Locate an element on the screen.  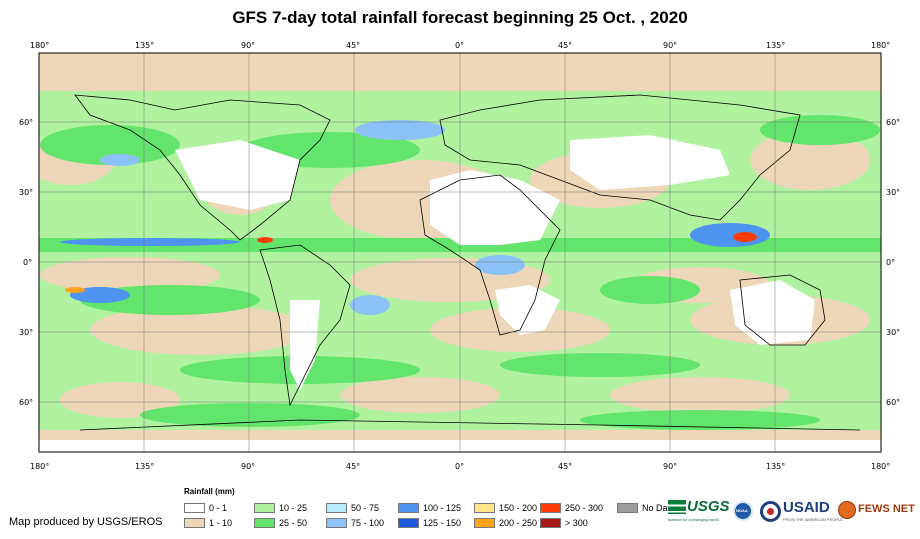
legend-item: 1 - 10 is located at coordinates (208, 523).